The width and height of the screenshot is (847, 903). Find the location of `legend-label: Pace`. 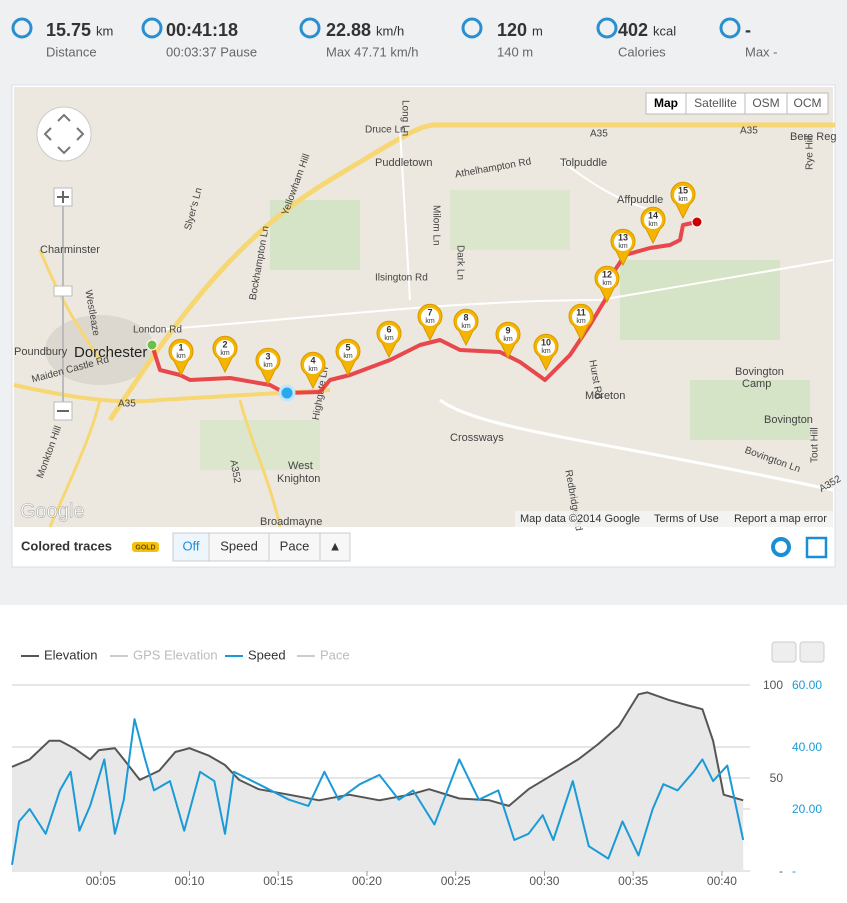

legend-label: Pace is located at coordinates (335, 654).